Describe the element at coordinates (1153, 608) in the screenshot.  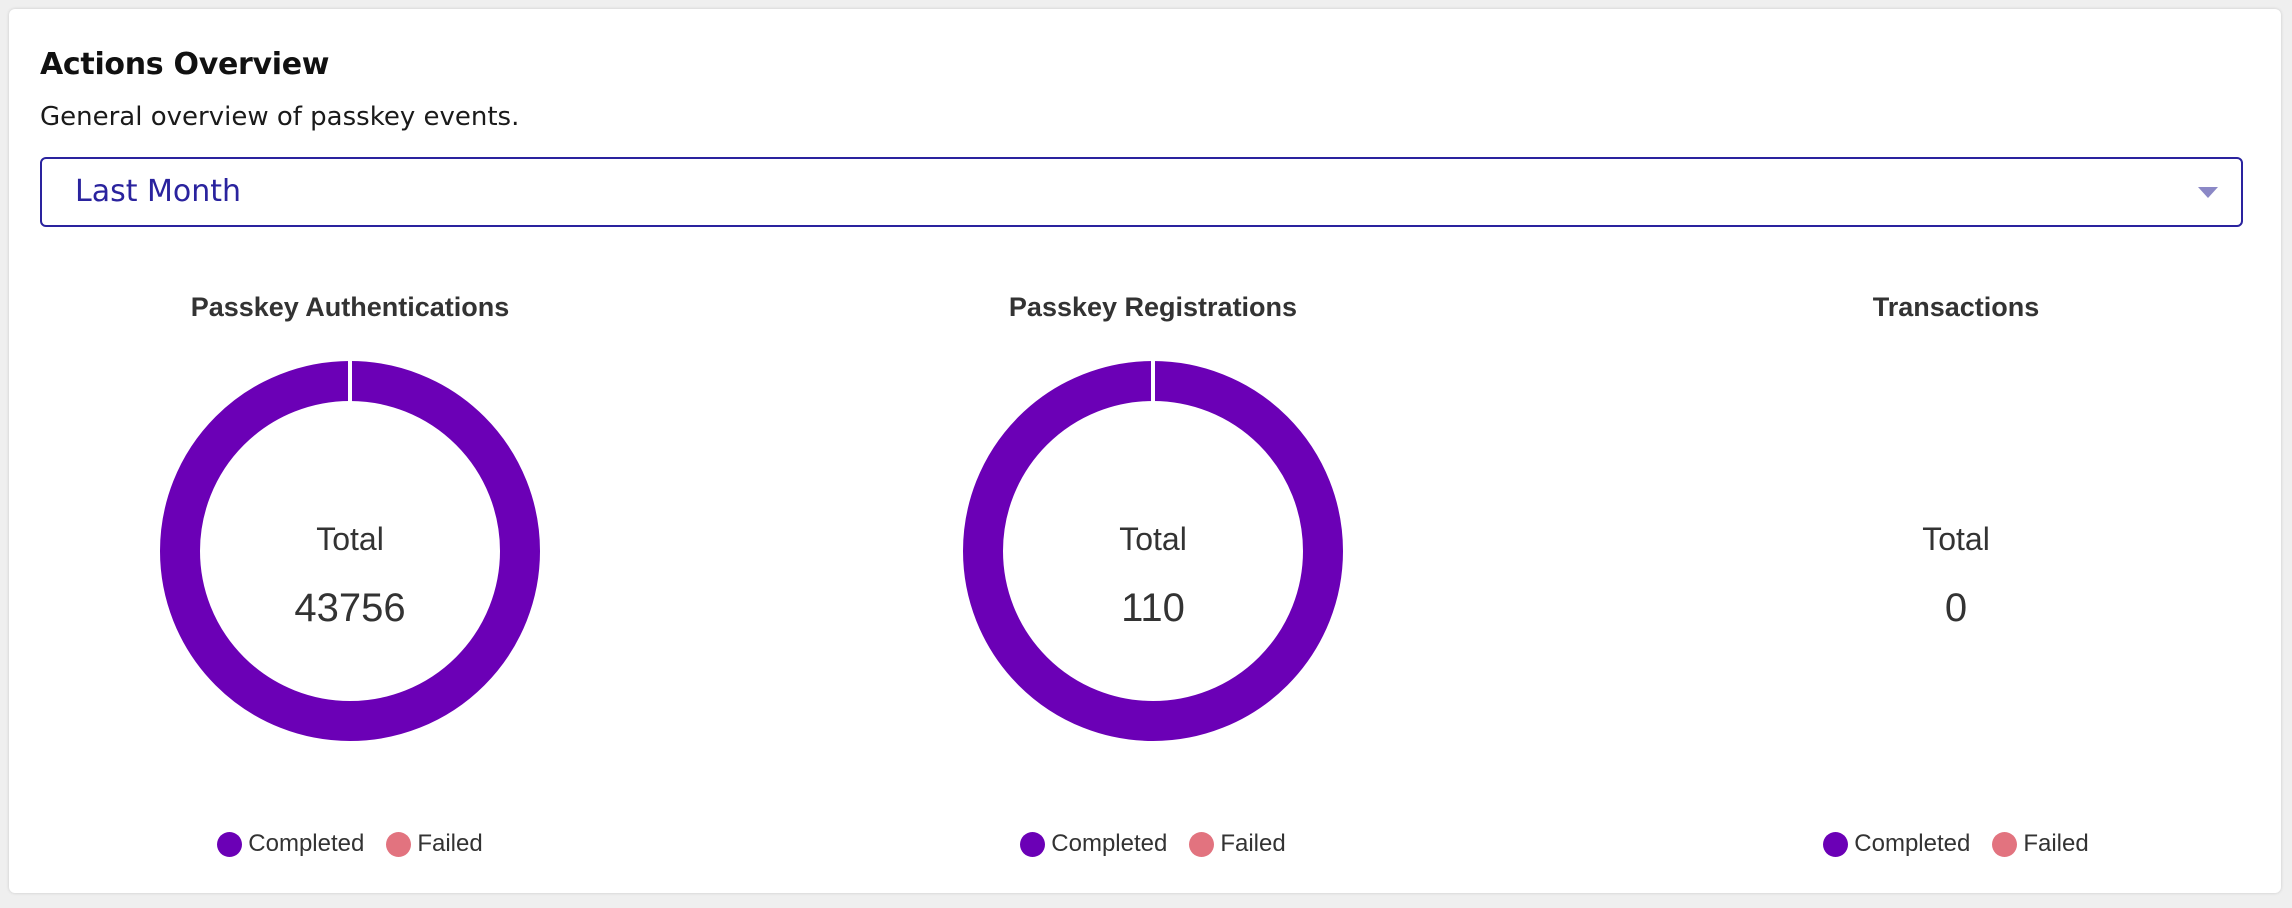
I see `total-value: 110` at that location.